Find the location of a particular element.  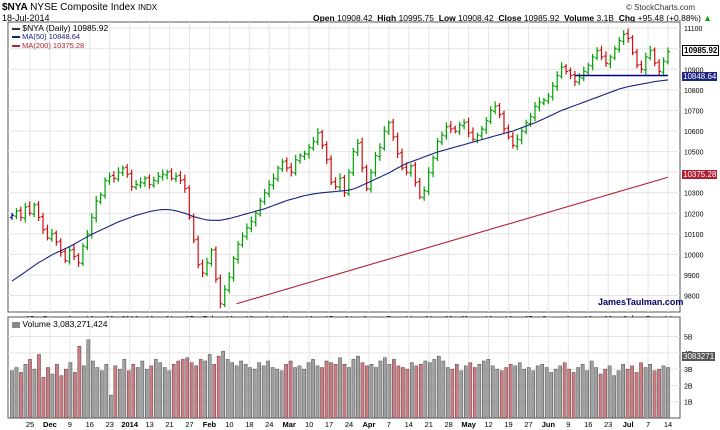

x-tick-label: 23 is located at coordinates (110, 424).